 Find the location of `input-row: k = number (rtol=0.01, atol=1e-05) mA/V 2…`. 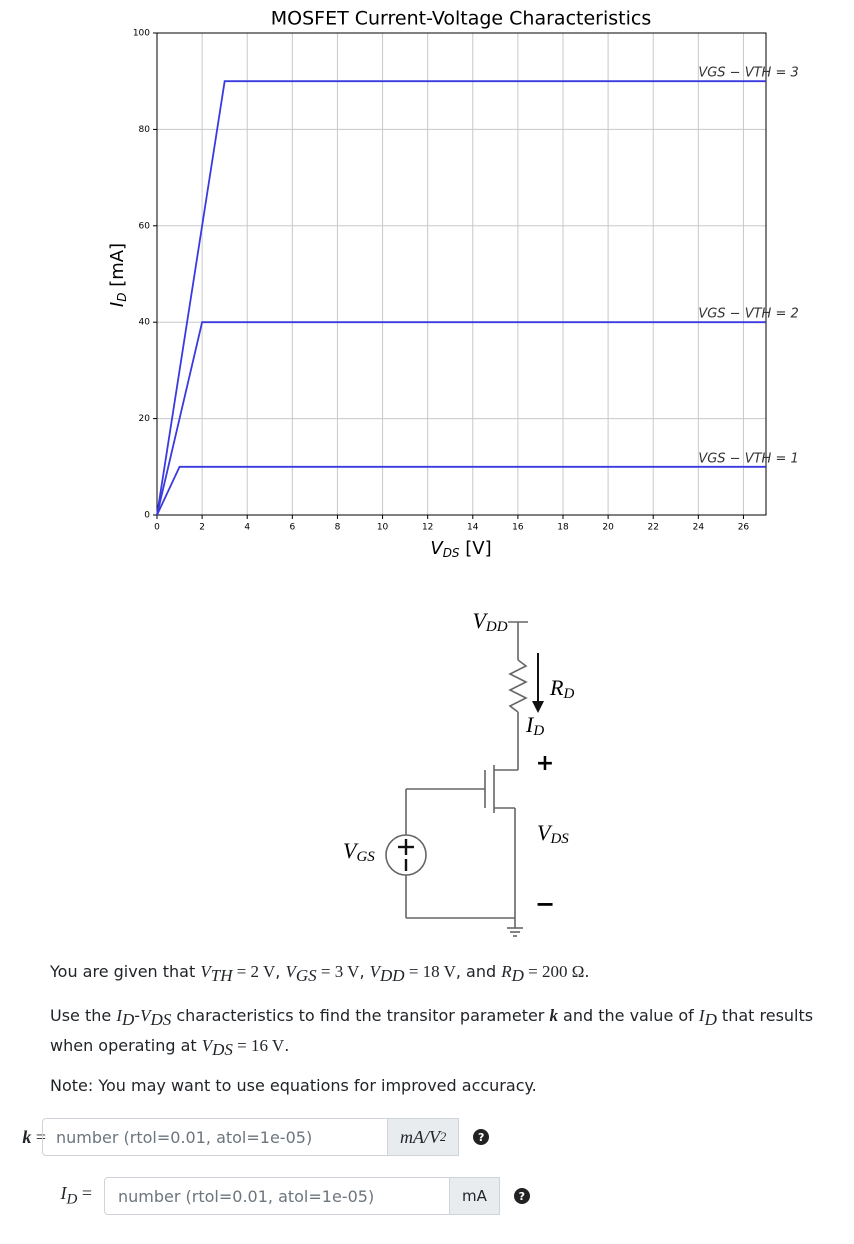

input-row: k = number (rtol=0.01, atol=1e-05) mA/V 2… is located at coordinates (245, 1137).